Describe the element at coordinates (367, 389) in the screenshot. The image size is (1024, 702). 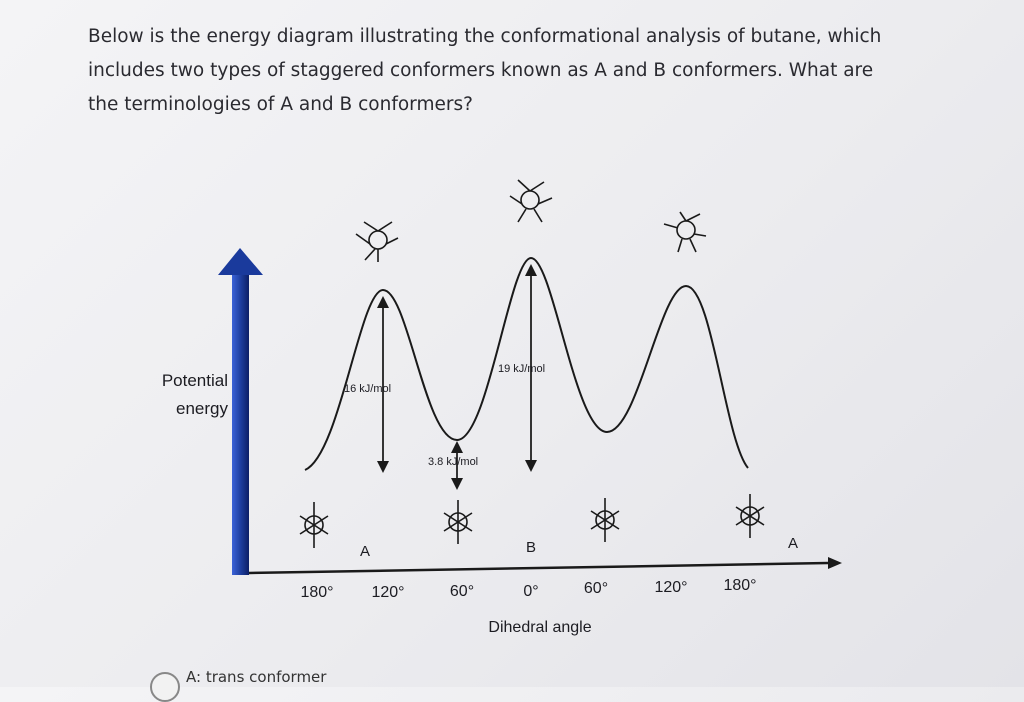
I see `energy-label: 16 kJ/mol` at that location.